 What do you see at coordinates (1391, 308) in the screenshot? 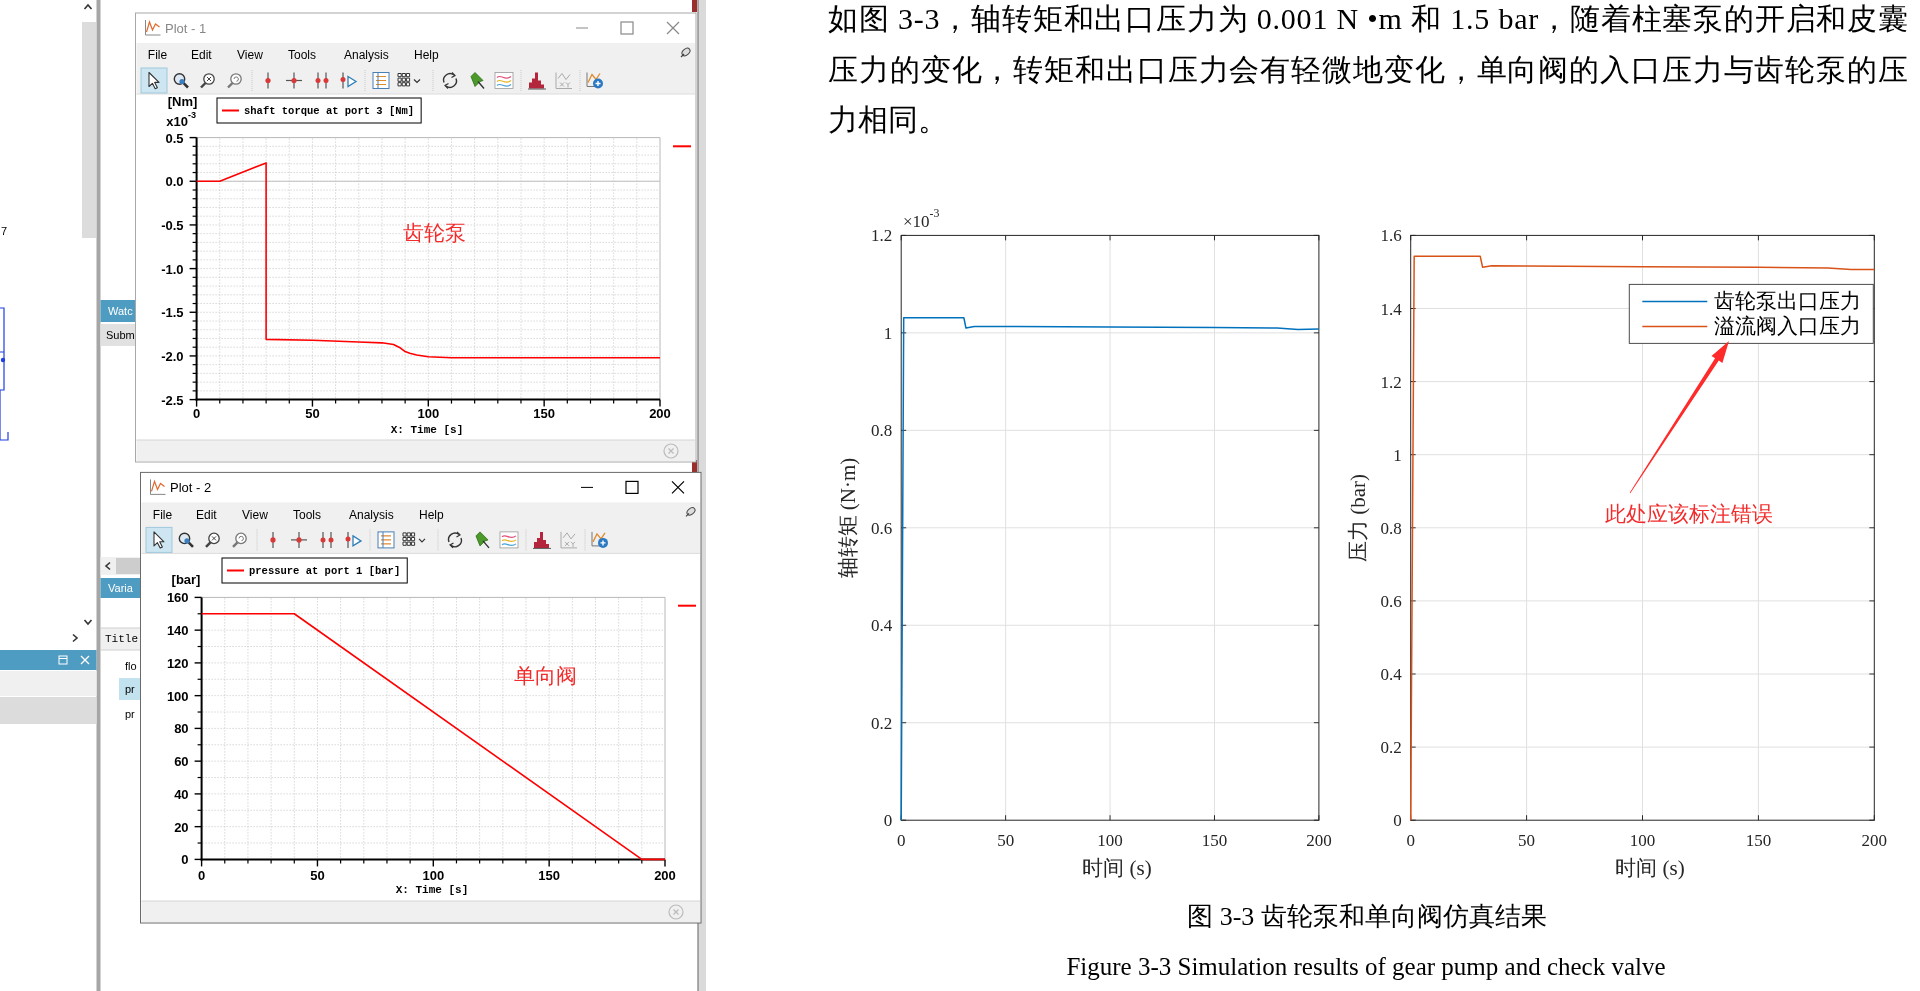
I see `y-tick-label: 1.4` at bounding box center [1391, 308].